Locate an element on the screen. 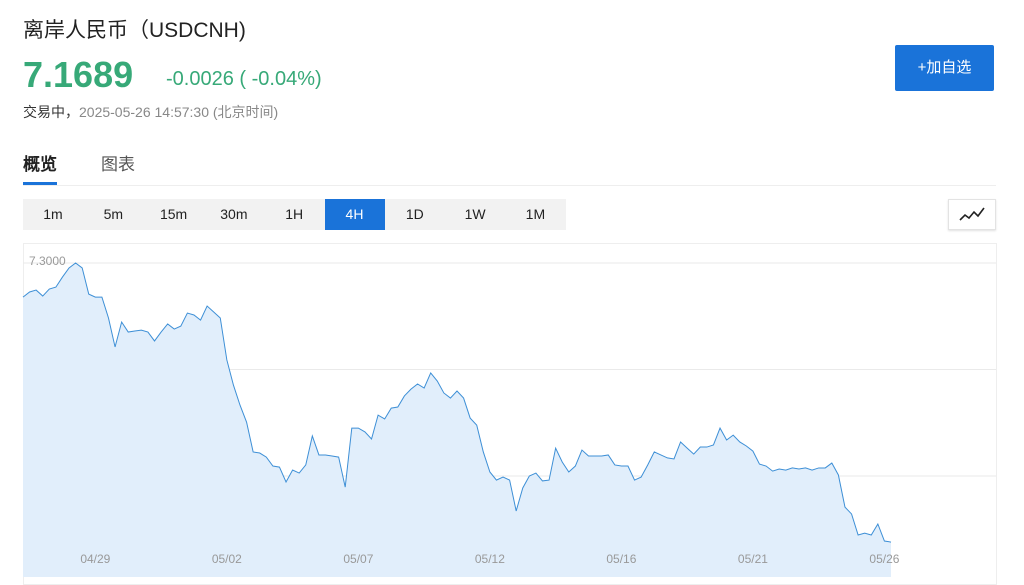 This screenshot has width=1024, height=585. x-tick-label: 04/29 is located at coordinates (95, 559).